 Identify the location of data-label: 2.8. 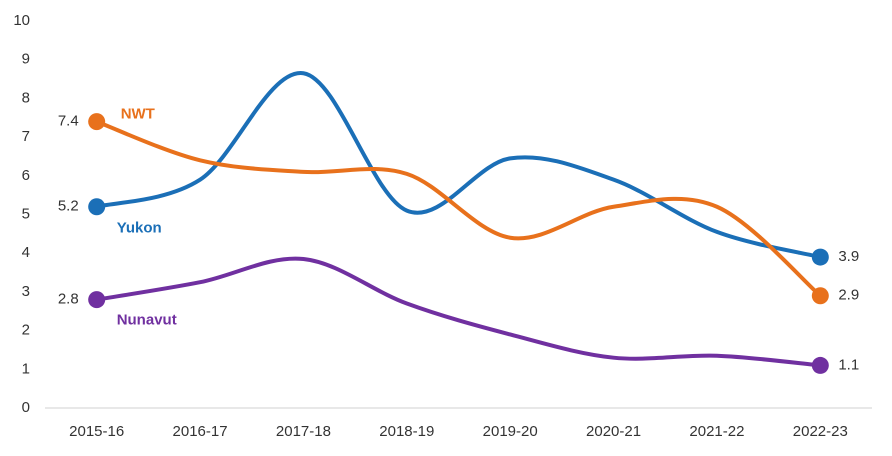
(68, 299).